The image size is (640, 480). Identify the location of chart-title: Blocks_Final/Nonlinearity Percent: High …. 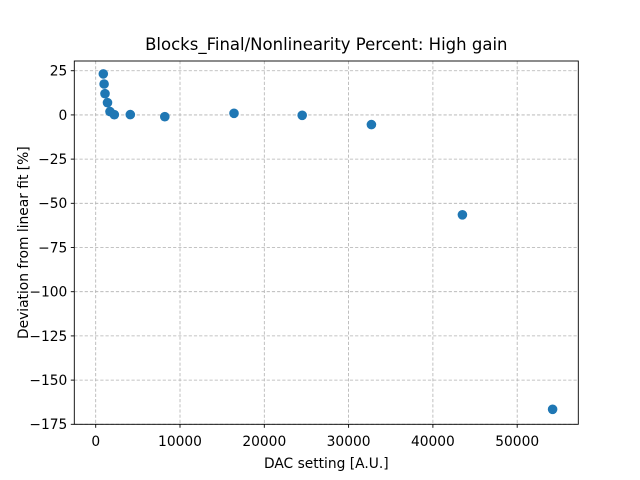
(326, 45).